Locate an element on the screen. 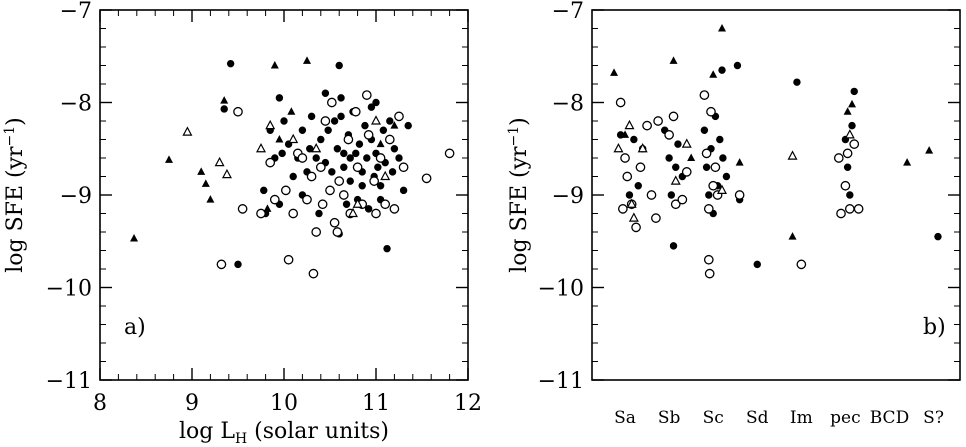 Image resolution: width=966 pixels, height=447 pixels. y-tick-label: −9 is located at coordinates (568, 196).